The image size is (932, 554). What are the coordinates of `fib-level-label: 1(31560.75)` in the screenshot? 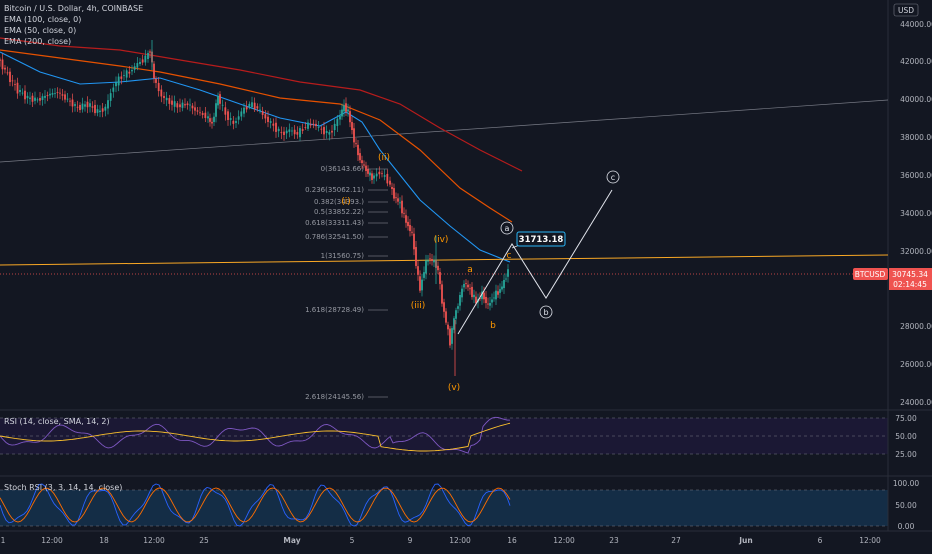 It's located at (343, 256).